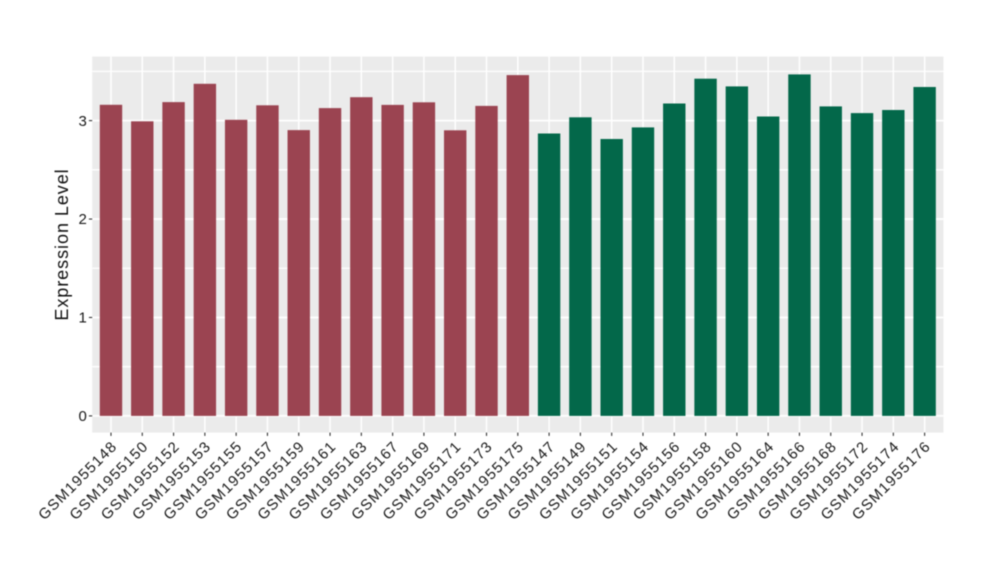 The image size is (1000, 580). Describe the element at coordinates (83, 416) in the screenshot. I see `svg-text: 0` at that location.